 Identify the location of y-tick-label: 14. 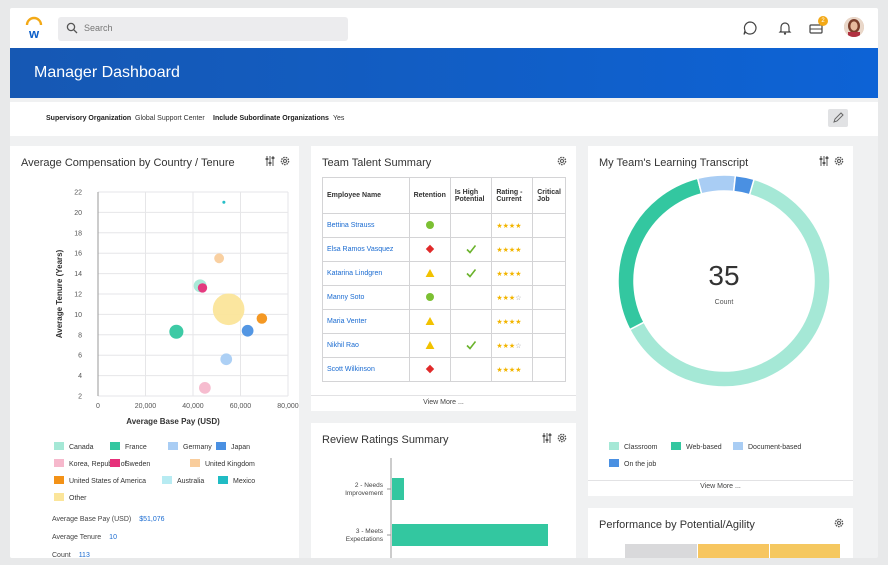
(78, 274).